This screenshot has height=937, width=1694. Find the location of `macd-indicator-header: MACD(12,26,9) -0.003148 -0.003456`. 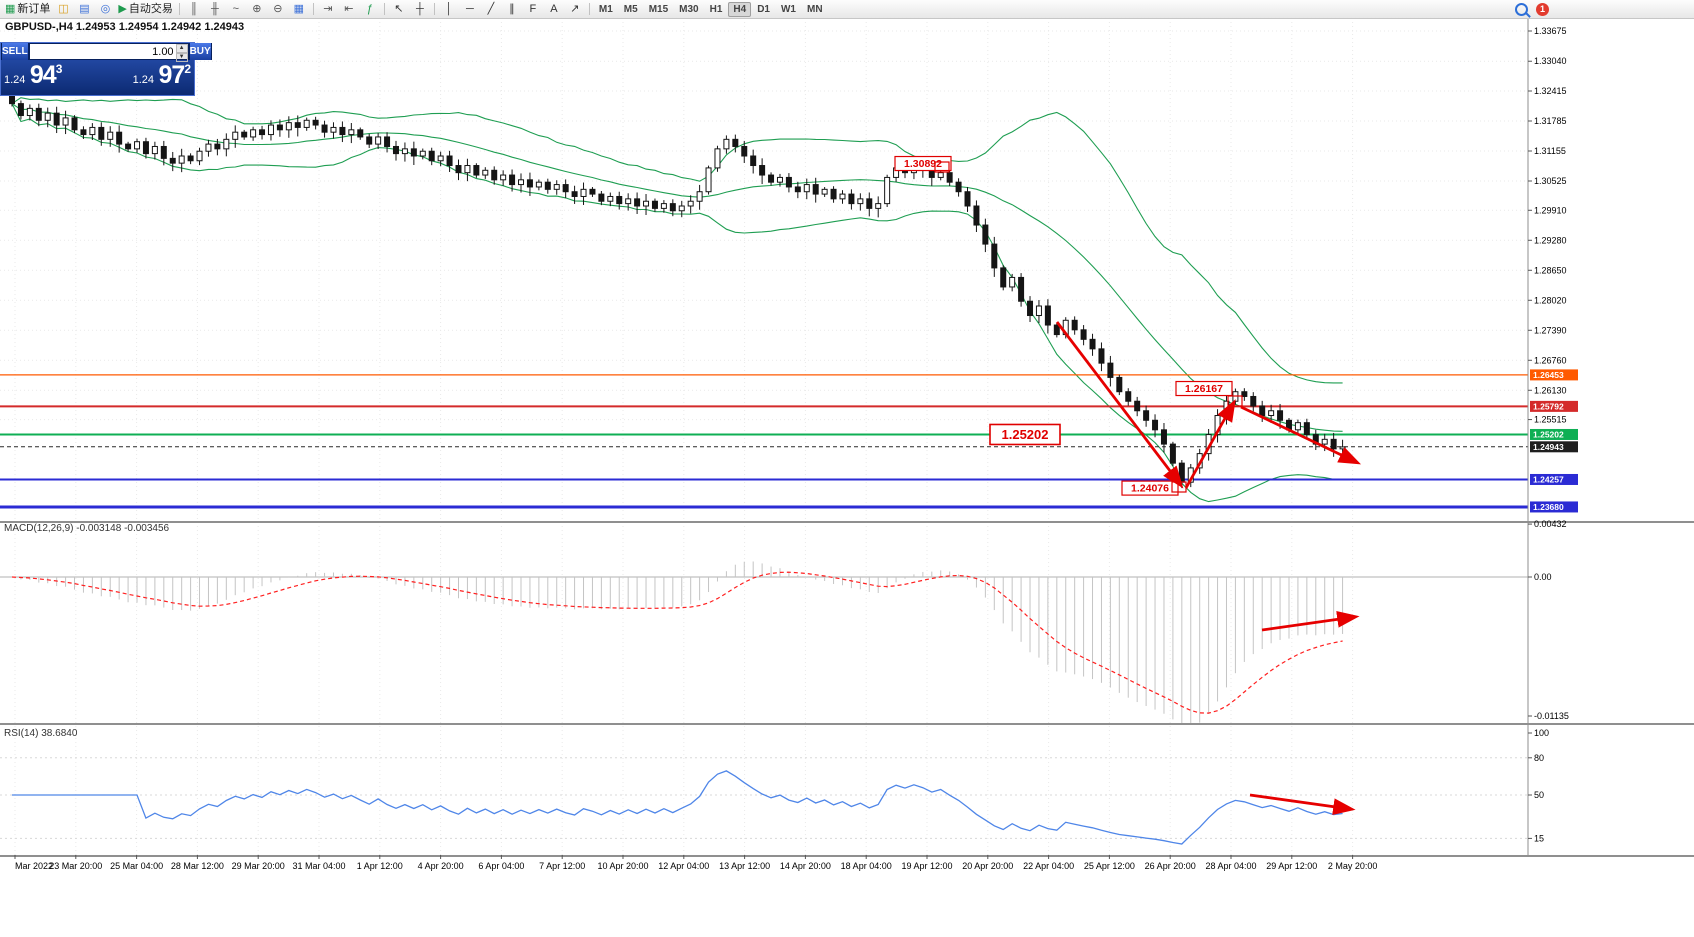

macd-indicator-header: MACD(12,26,9) -0.003148 -0.003456 is located at coordinates (87, 528).